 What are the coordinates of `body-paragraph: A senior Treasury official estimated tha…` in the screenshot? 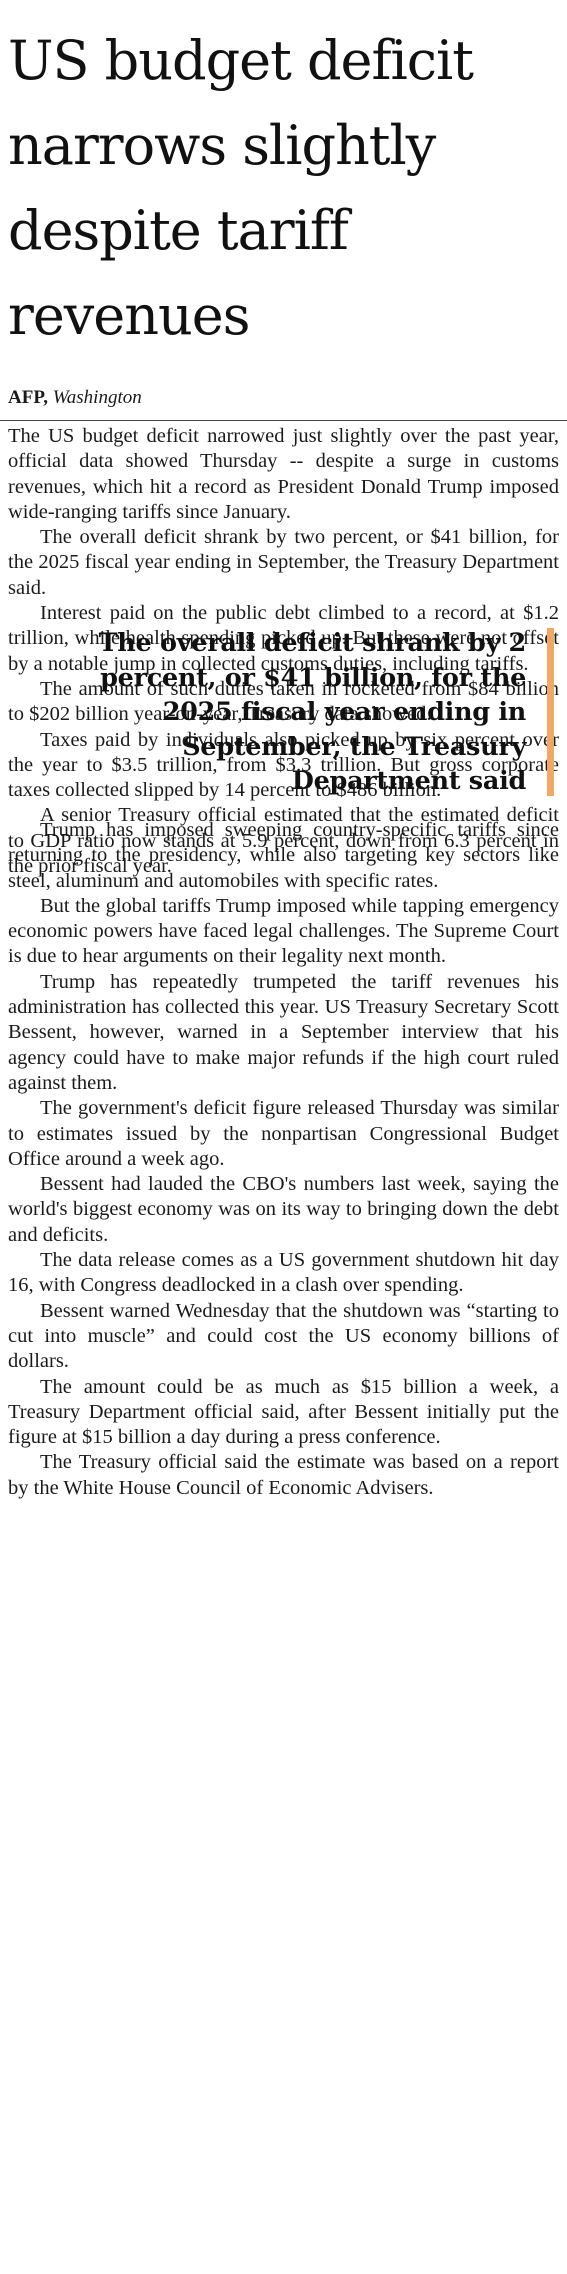 It's located at (283, 841).